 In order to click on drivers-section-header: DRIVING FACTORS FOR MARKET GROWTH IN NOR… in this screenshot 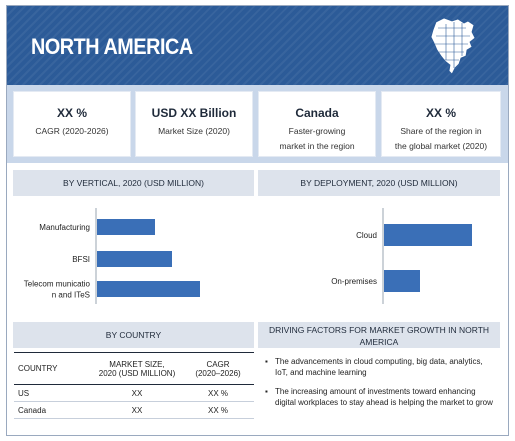, I will do `click(379, 335)`.